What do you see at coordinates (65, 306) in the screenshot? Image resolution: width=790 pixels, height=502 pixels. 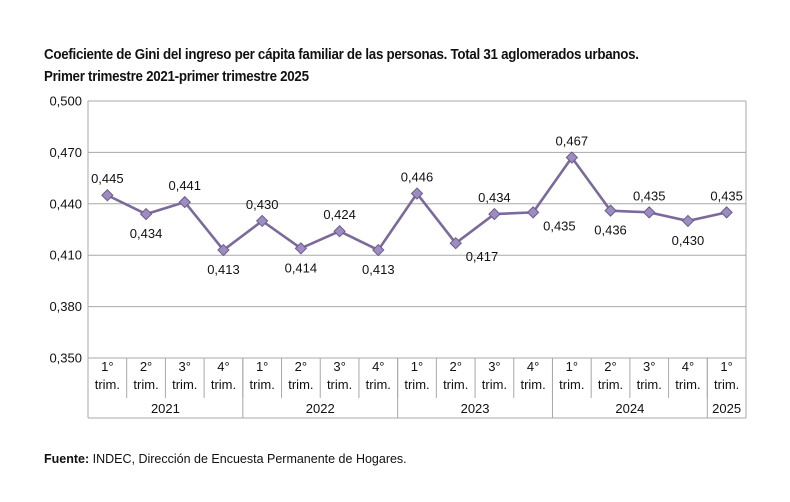 I see `y-tick-label: 0,380` at bounding box center [65, 306].